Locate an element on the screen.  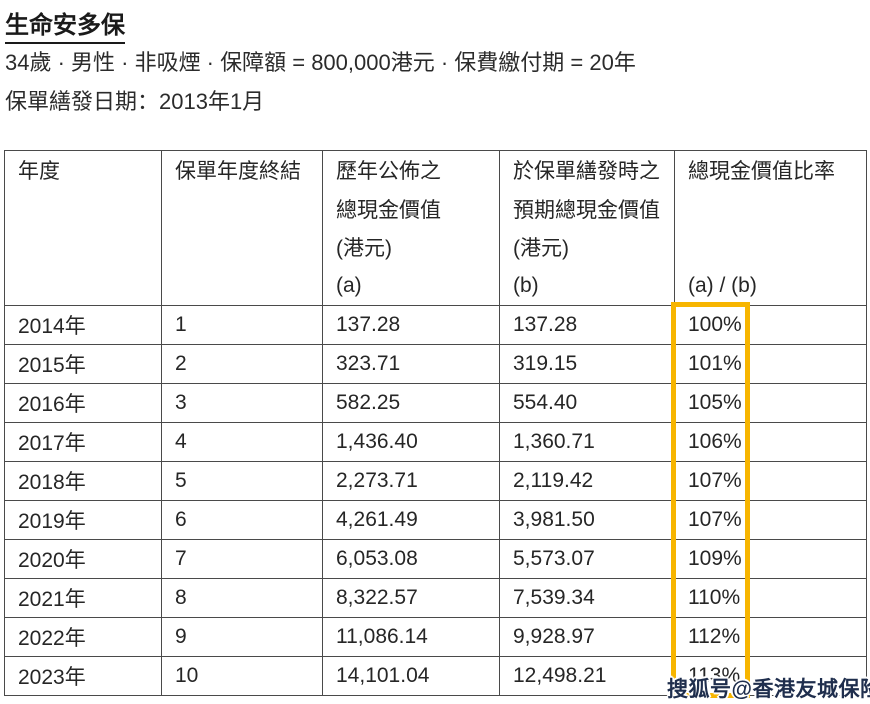
declared-value-cell: 14,101.04 is located at coordinates (411, 676).